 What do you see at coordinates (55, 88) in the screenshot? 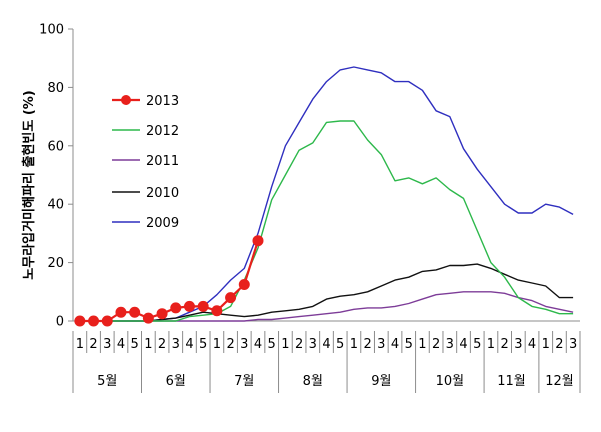
I see `y-tick-label: 80` at bounding box center [55, 88].